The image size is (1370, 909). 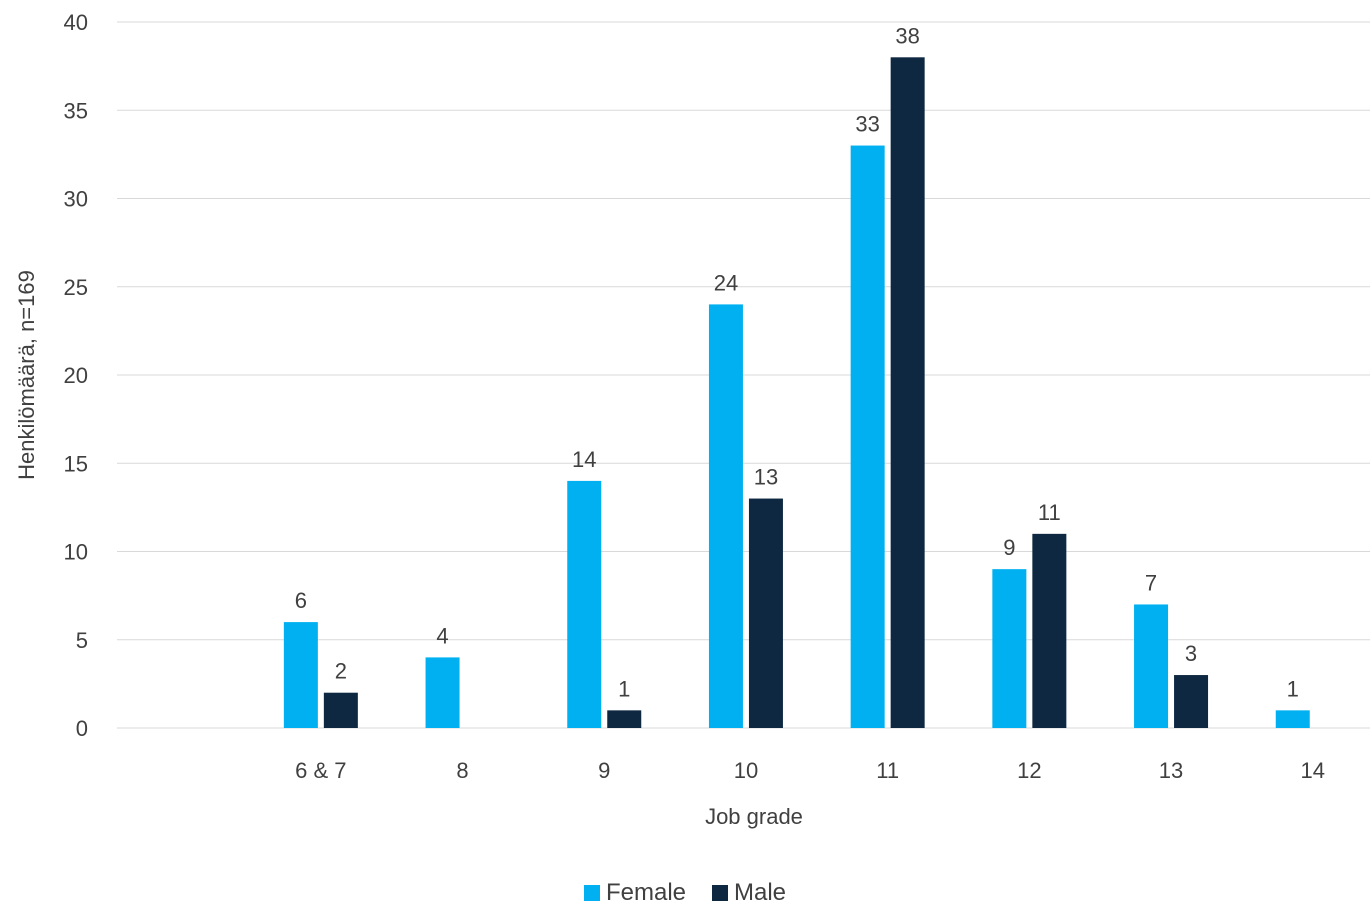 What do you see at coordinates (887, 770) in the screenshot?
I see `x-tick-label: 11` at bounding box center [887, 770].